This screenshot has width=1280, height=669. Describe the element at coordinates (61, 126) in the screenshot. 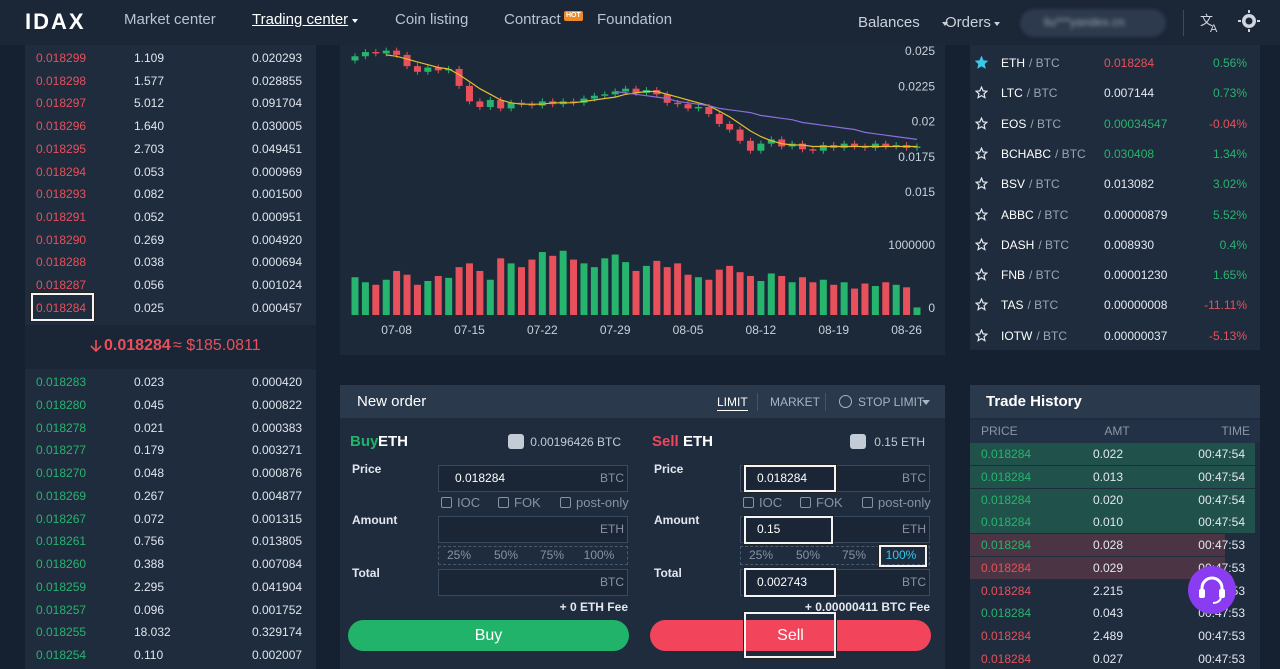

I see `book-price: 0.018296` at that location.